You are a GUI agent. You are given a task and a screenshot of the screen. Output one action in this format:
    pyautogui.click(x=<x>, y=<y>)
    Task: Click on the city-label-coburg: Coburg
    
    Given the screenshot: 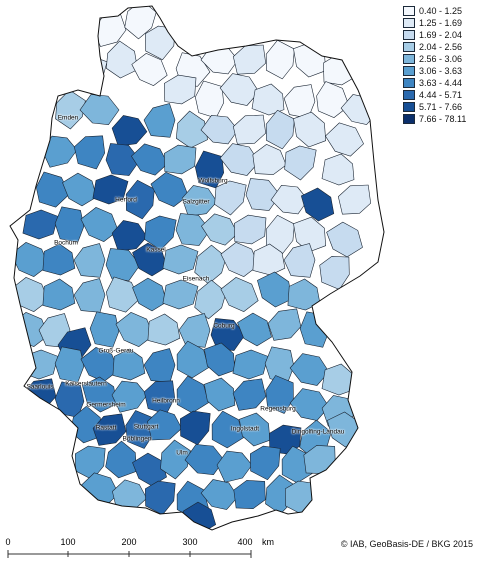 What is the action you would take?
    pyautogui.click(x=224, y=326)
    